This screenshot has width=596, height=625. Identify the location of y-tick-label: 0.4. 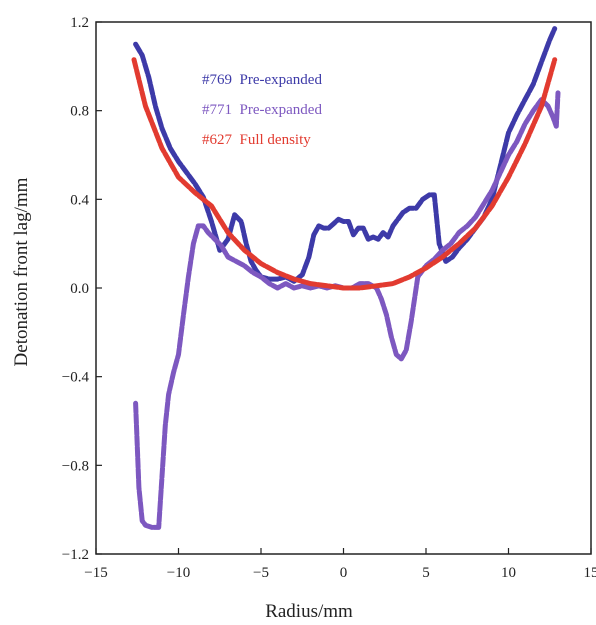
(79, 200).